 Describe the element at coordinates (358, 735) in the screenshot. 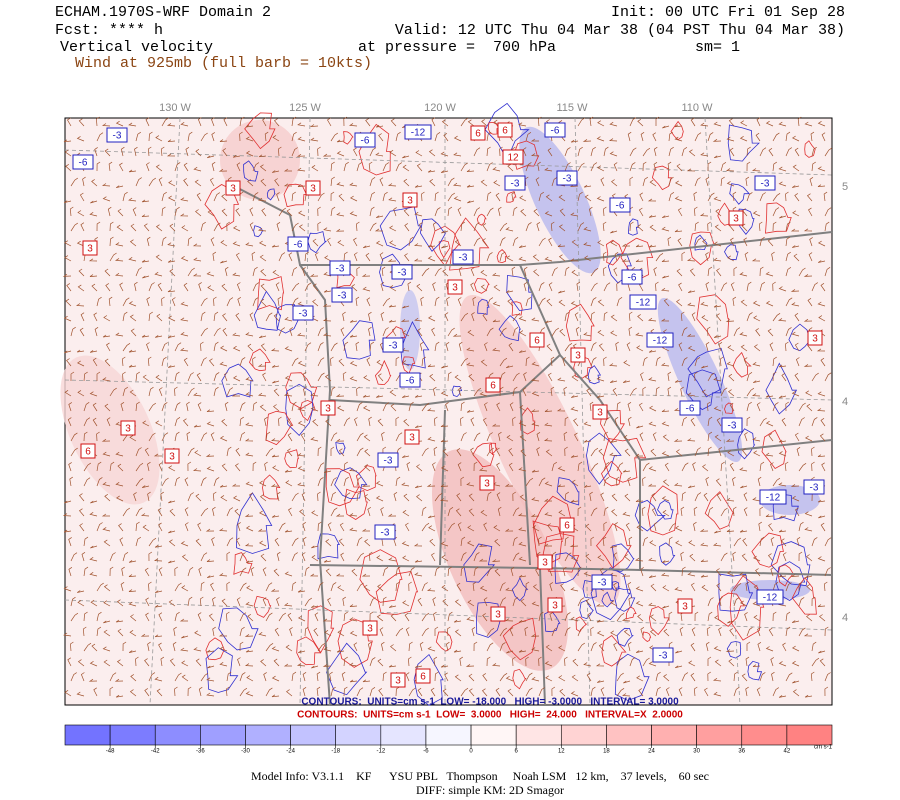

I see `colorbar-box` at that location.